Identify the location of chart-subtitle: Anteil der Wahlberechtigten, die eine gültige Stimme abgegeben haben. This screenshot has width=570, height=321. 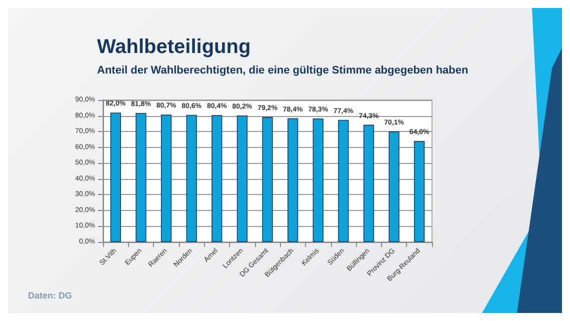
(282, 70).